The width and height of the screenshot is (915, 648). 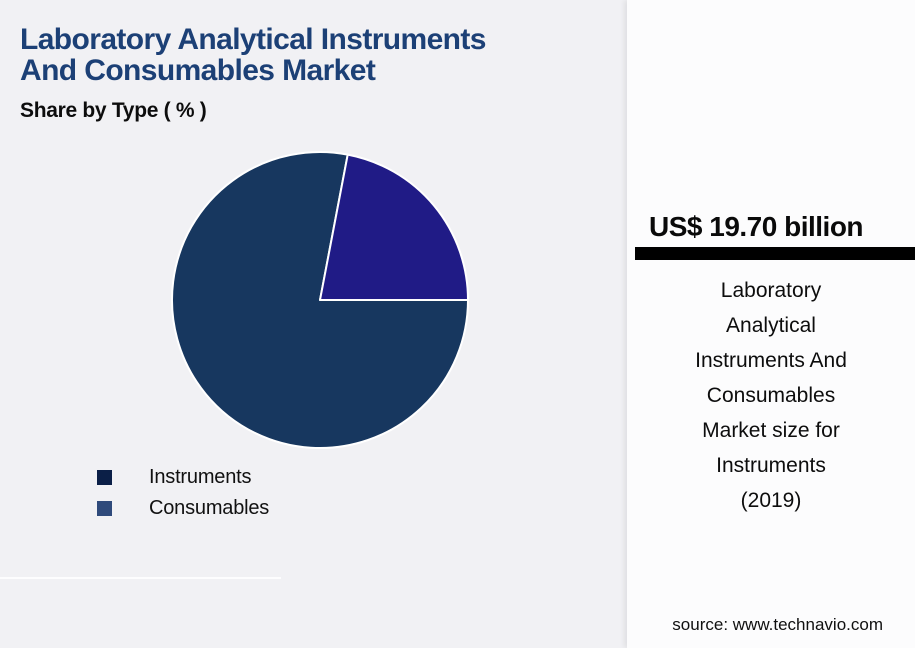 I want to click on chart-subtitle: Share by Type ( % ), so click(x=113, y=110).